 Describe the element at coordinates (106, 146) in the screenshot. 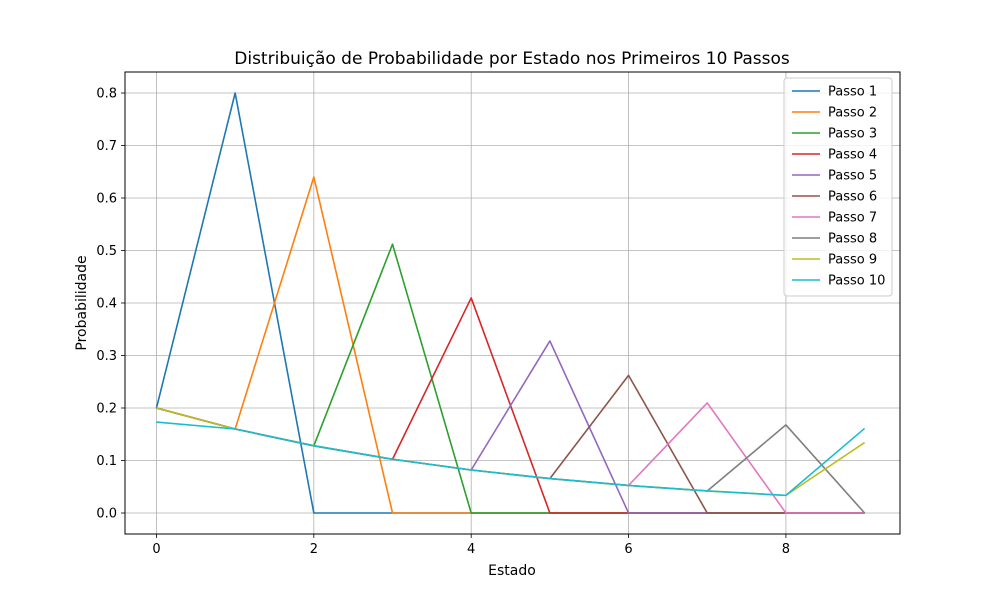

I see `y-tick-label: 0.7` at that location.